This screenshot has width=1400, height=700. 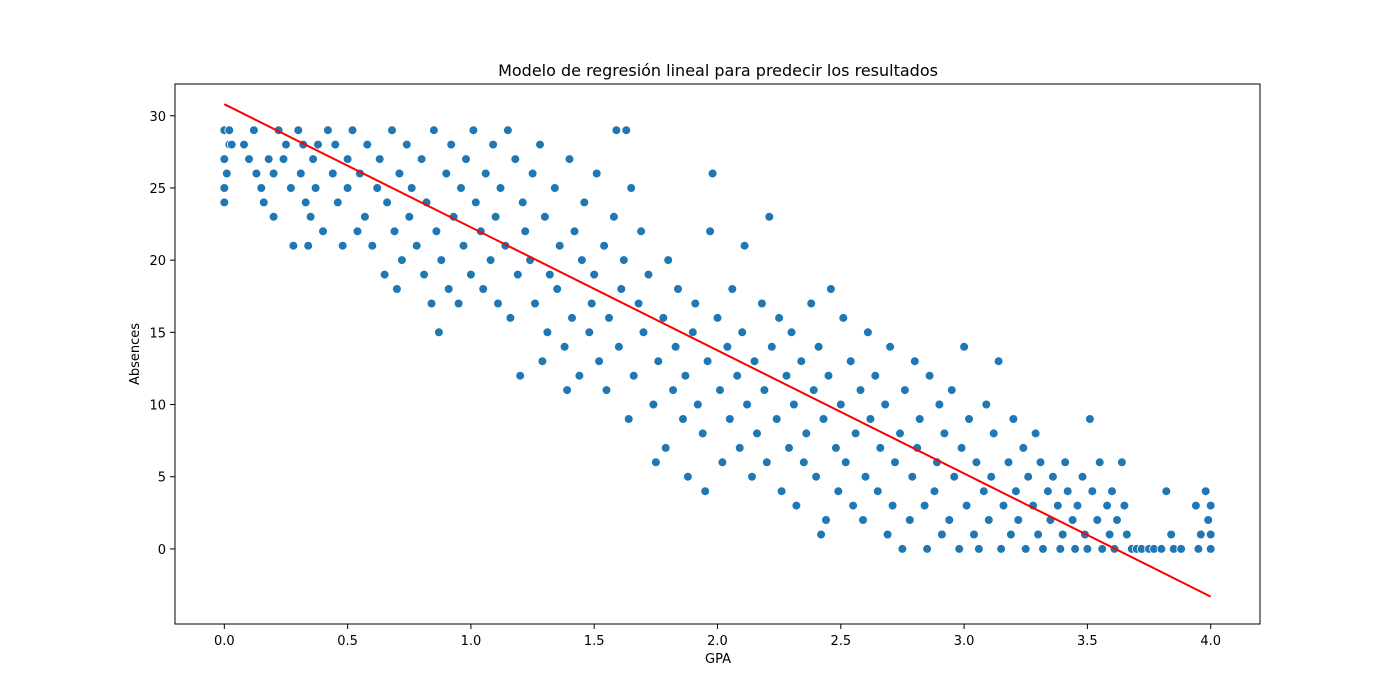 I want to click on x-tick-label: 2.5, so click(x=840, y=641).